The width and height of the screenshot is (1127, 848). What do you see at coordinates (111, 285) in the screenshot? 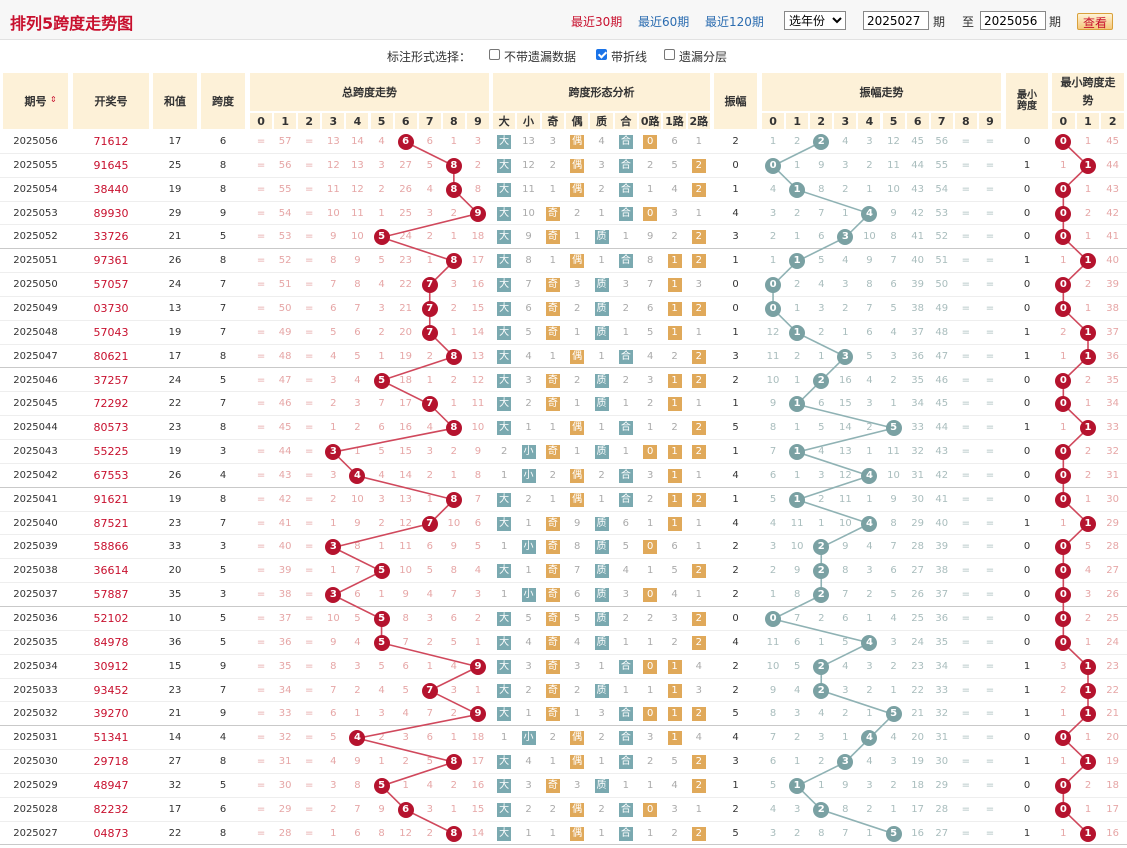
I see `draw-number: 57057` at bounding box center [111, 285].